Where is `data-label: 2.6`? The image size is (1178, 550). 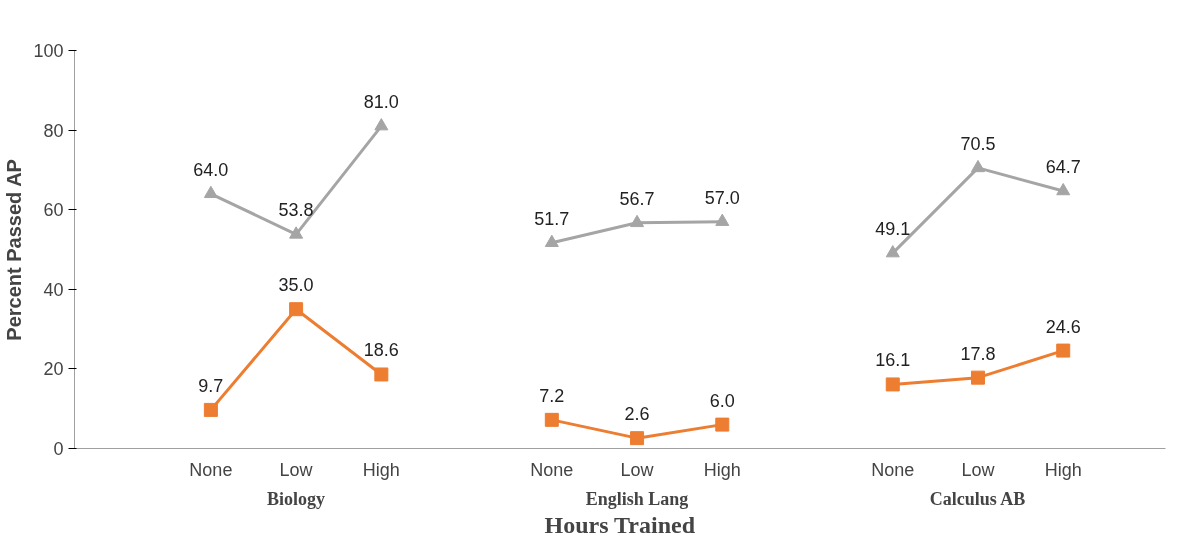 data-label: 2.6 is located at coordinates (637, 414).